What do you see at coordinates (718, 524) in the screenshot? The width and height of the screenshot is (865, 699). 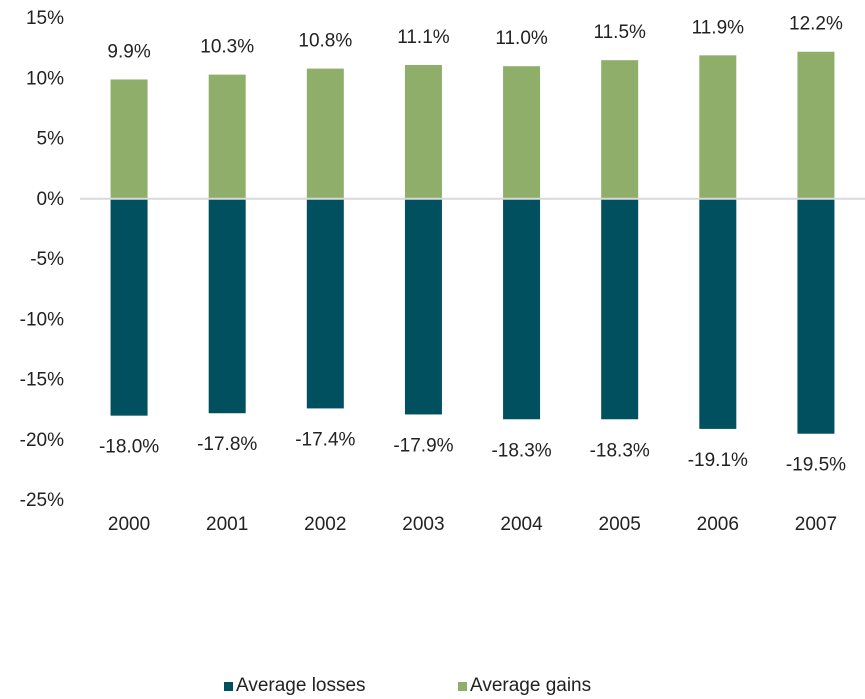 I see `x-tick-label: 2006` at bounding box center [718, 524].